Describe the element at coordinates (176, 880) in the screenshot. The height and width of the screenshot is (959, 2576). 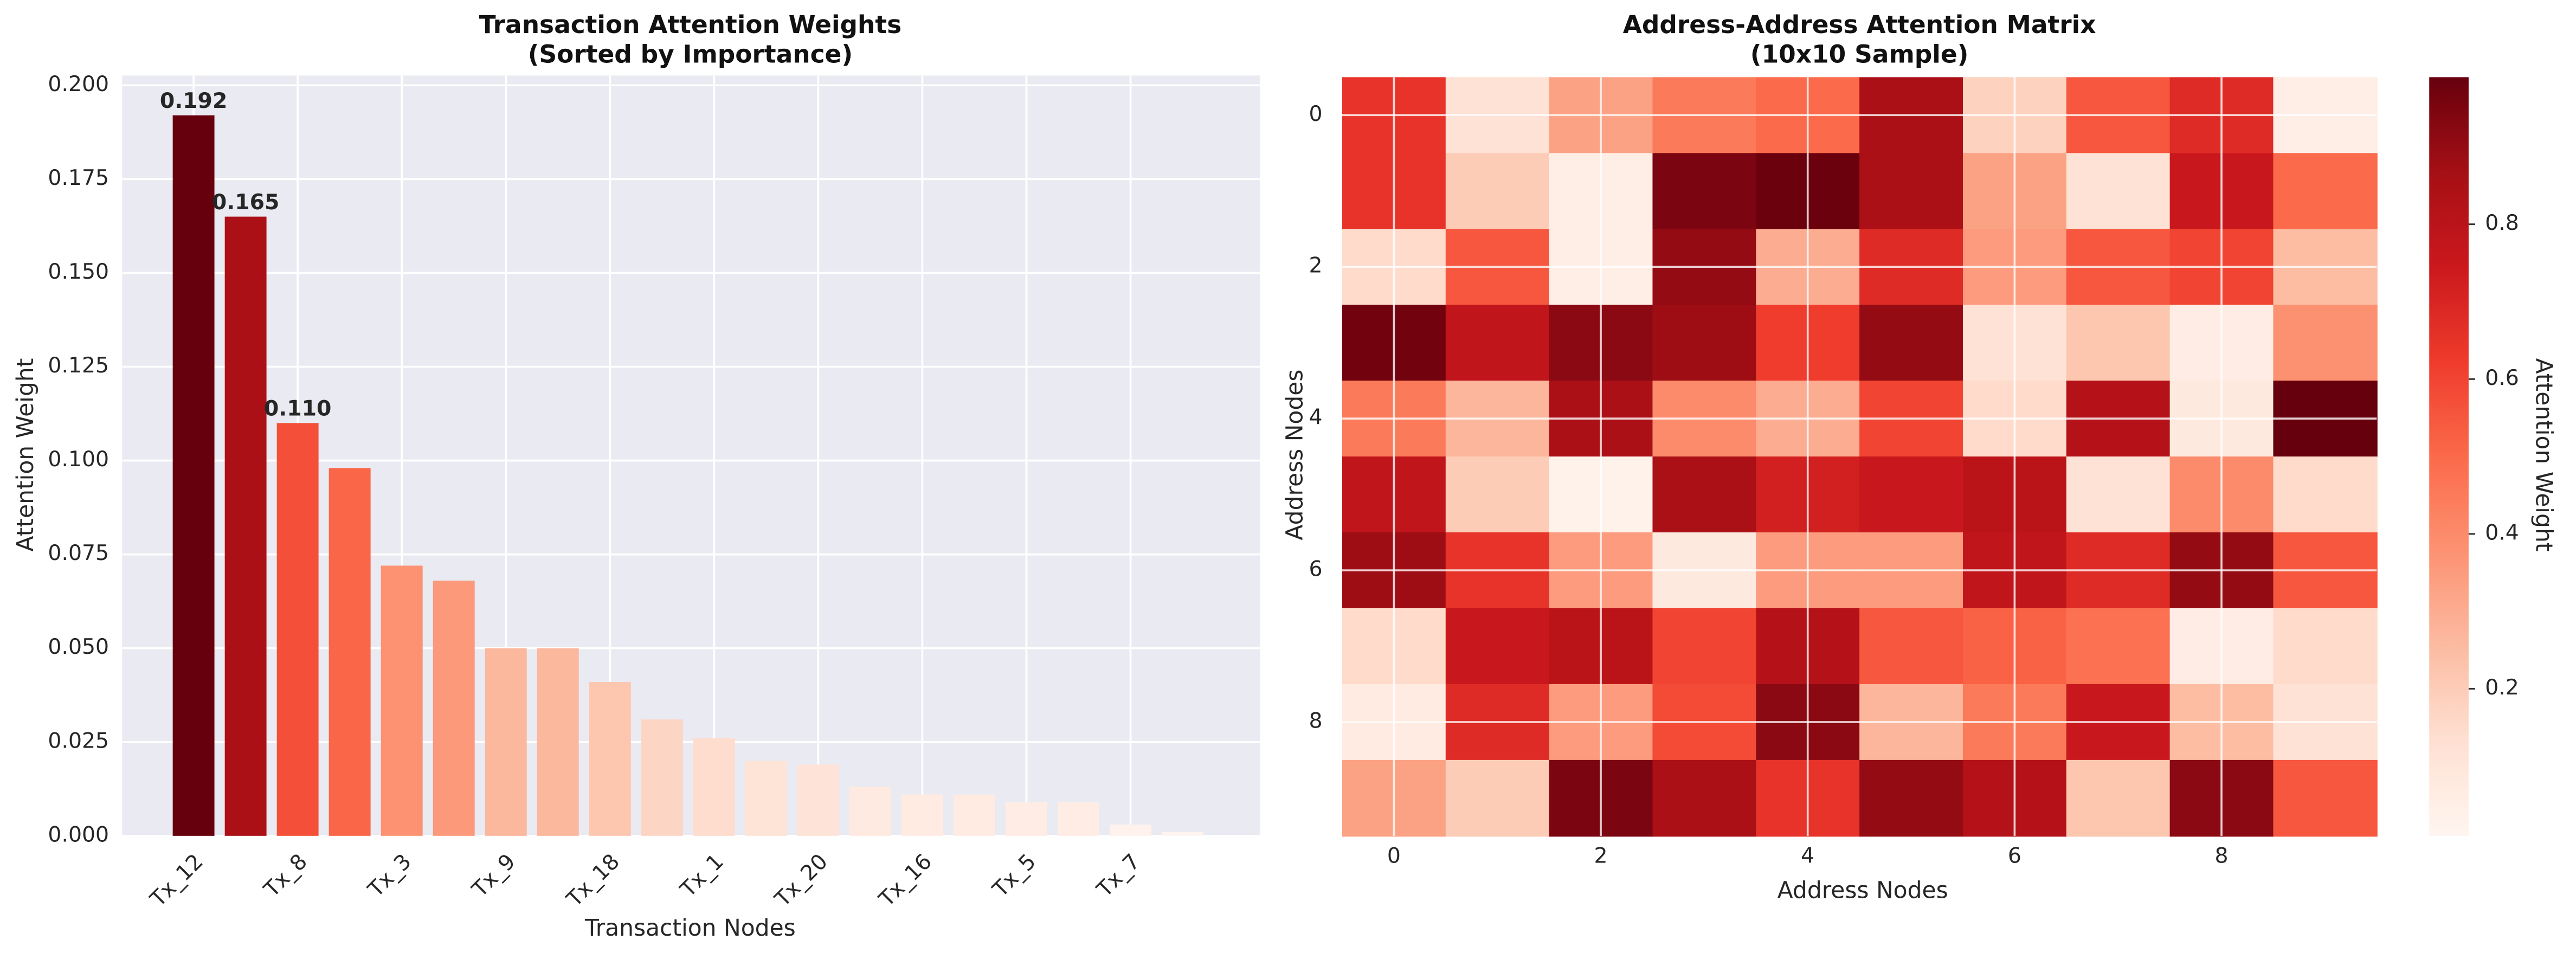
I see `x-tick-label: Tx_12` at that location.